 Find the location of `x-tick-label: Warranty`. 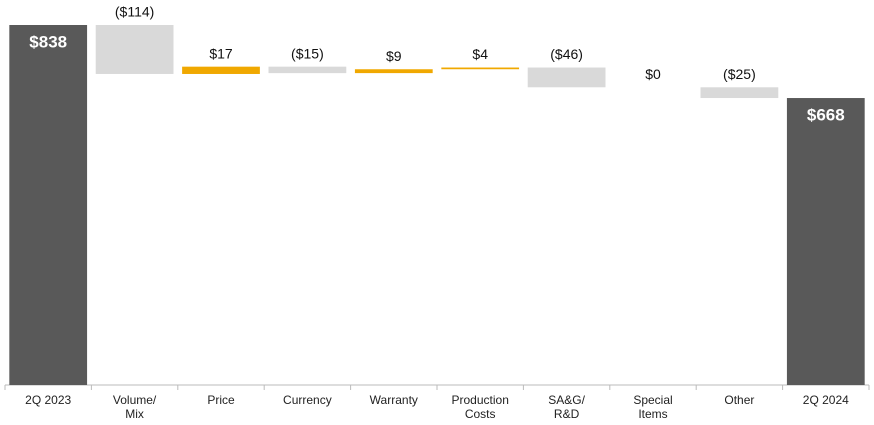

x-tick-label: Warranty is located at coordinates (393, 400).